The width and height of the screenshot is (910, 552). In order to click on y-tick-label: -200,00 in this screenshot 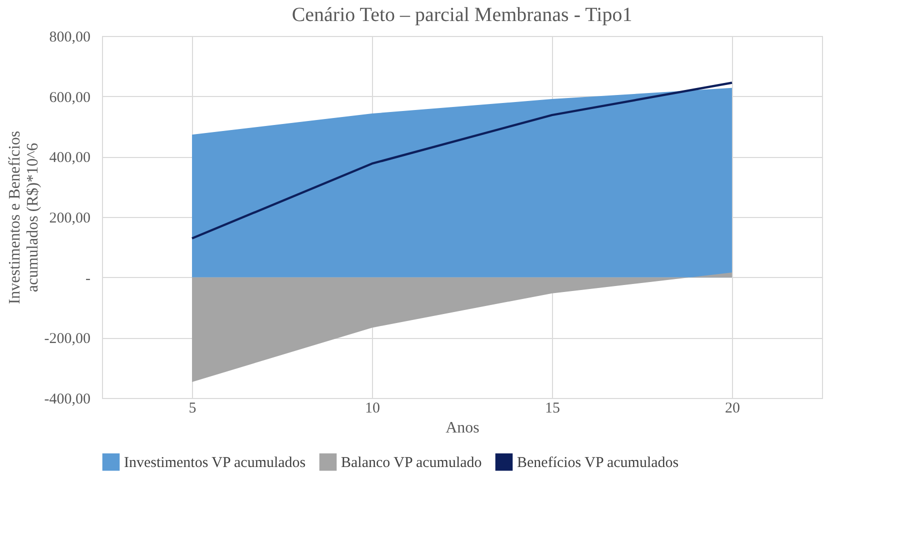, I will do `click(67, 339)`.